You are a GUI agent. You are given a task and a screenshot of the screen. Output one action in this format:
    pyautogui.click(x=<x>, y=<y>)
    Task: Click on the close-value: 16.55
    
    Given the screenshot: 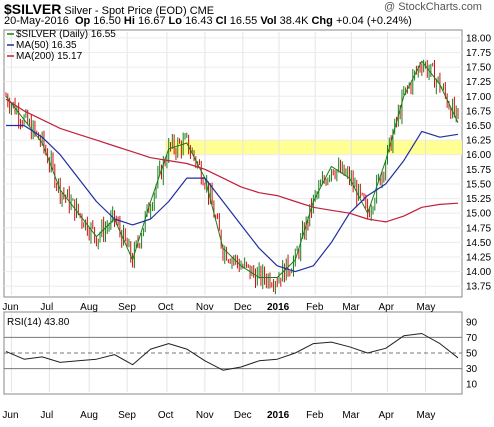 What is the action you would take?
    pyautogui.click(x=243, y=21)
    